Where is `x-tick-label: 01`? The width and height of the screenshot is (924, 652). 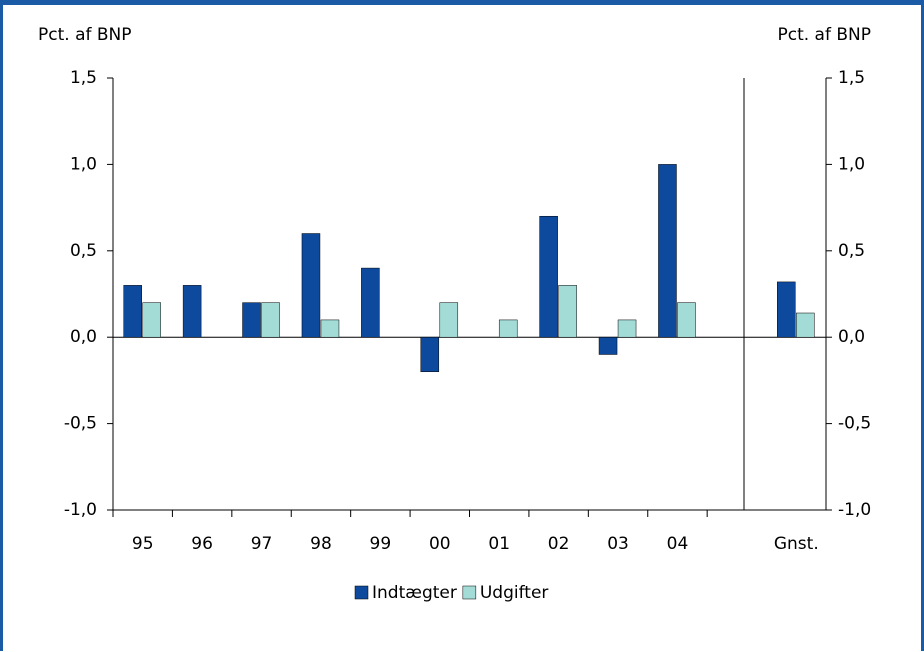
x-tick-label: 01 is located at coordinates (499, 544).